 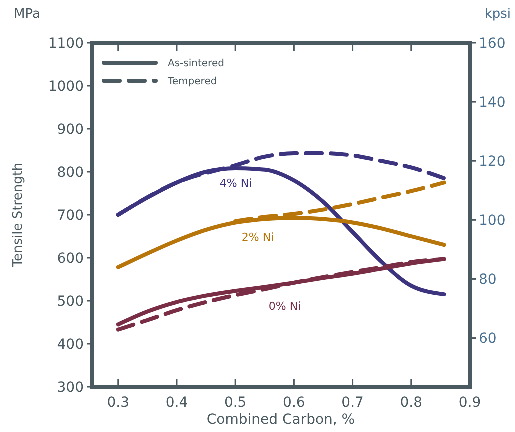 I want to click on style-key: As-sintered Tempered, so click(x=163, y=73).